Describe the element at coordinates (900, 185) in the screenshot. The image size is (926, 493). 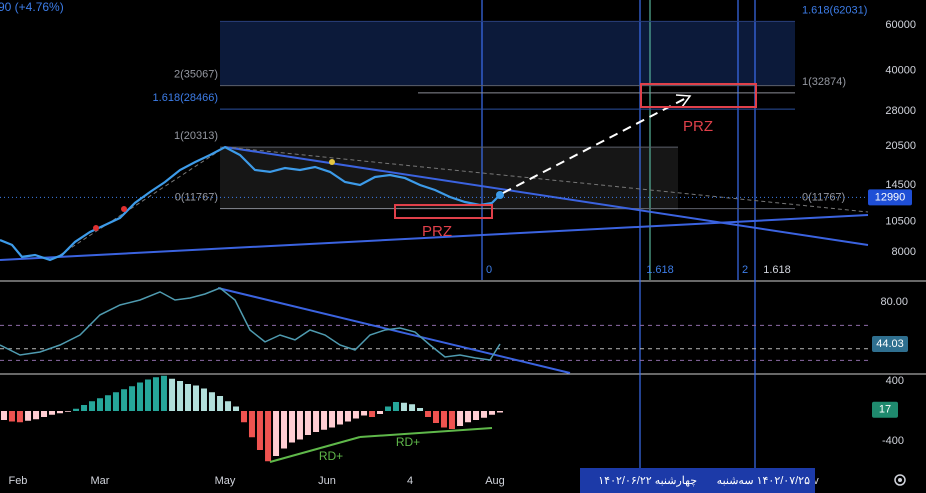
I see `y-tick-label: 14500` at that location.